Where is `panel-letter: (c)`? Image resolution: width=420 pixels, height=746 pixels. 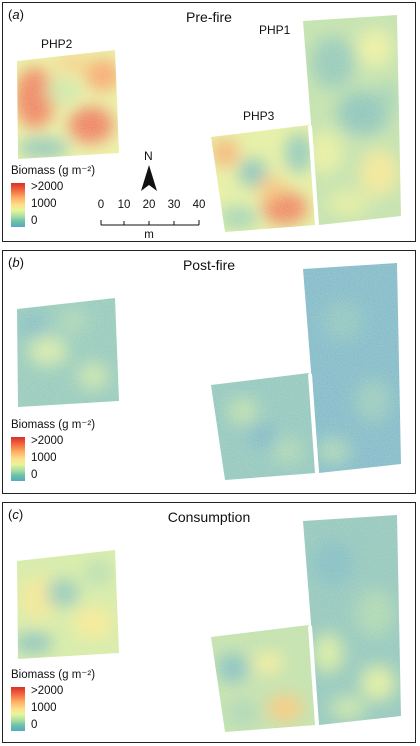
panel-letter: (c) is located at coordinates (16, 514).